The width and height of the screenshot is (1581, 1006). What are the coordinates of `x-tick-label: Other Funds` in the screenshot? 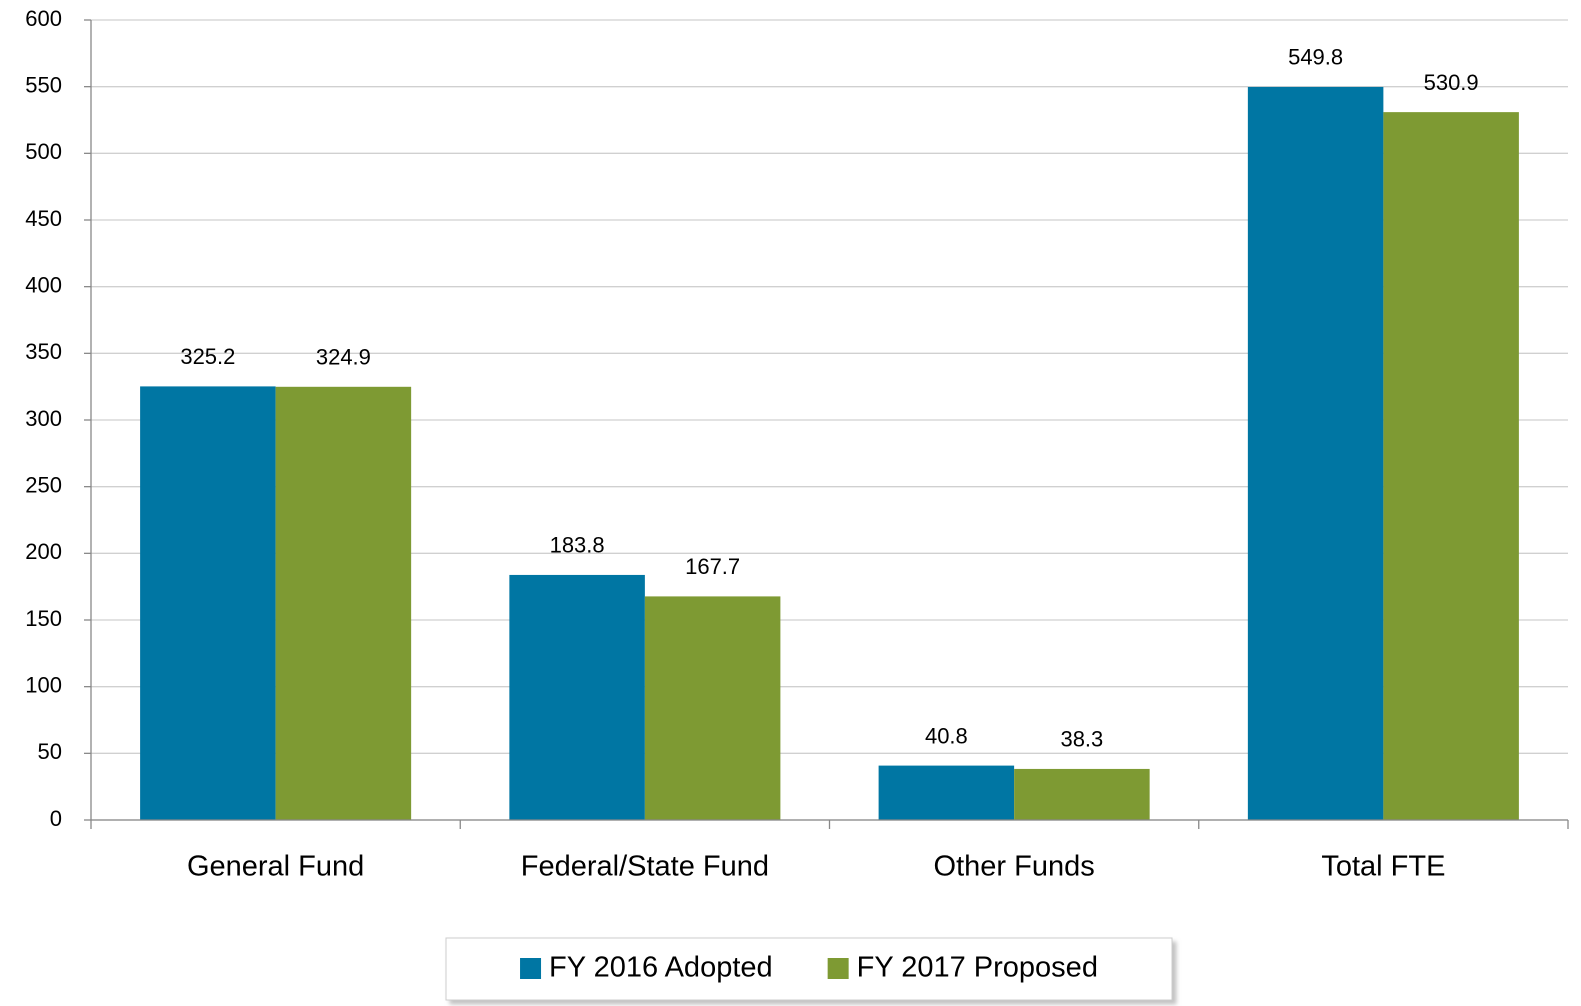 It's located at (1014, 867).